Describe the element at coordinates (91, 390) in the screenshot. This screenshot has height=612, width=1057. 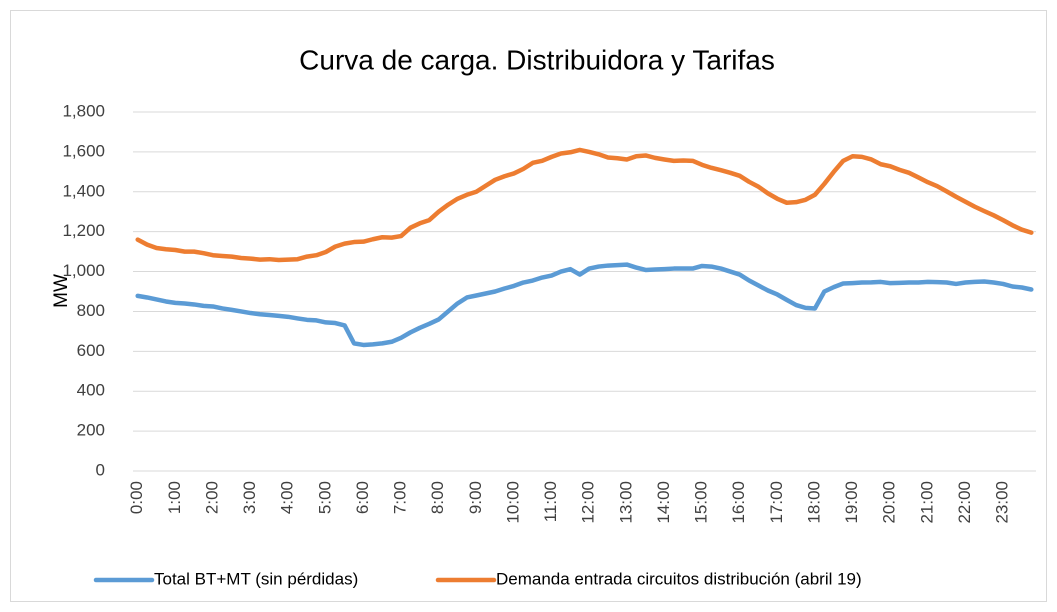
I see `y-tick-label: 400` at that location.